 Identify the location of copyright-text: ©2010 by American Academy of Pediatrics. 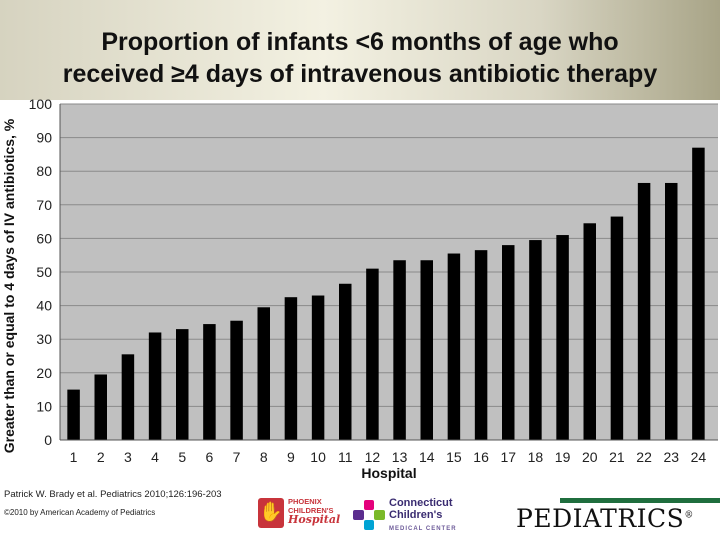
(80, 512).